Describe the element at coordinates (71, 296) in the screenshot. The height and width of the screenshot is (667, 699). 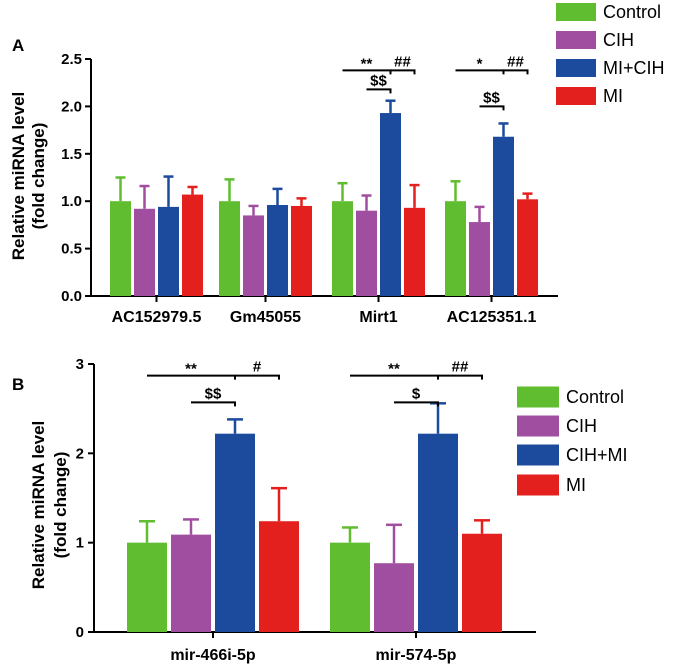
I see `y-tick-label: 0.0` at that location.